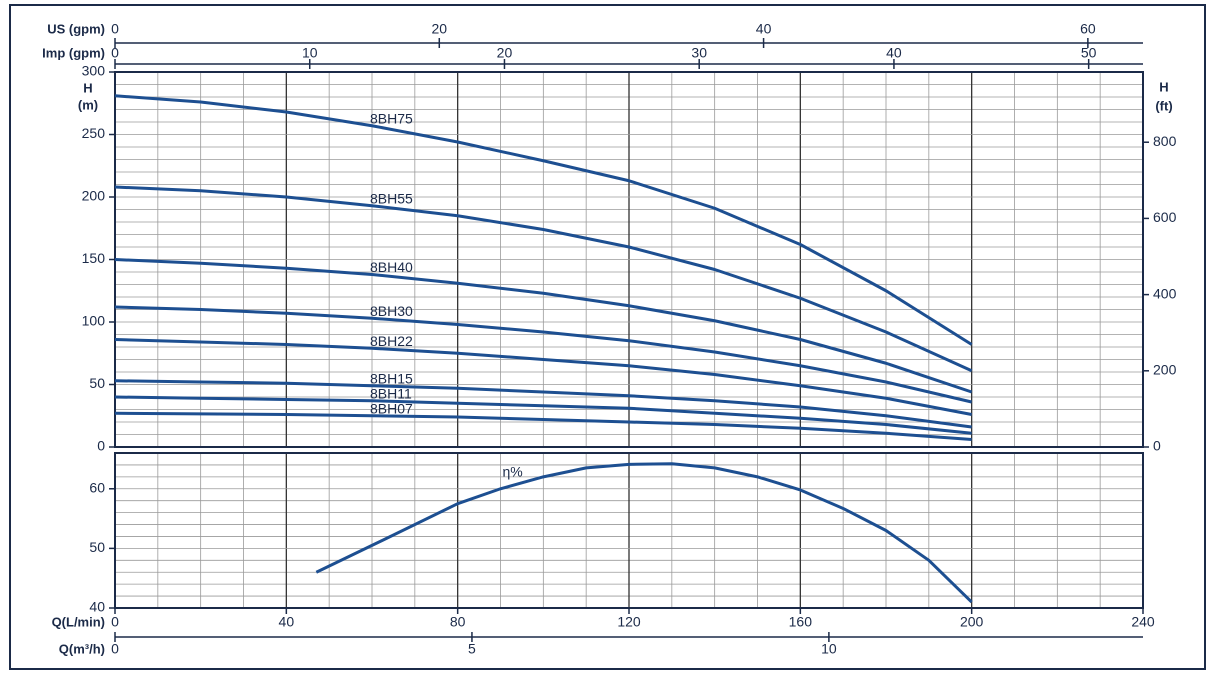 This screenshot has height=680, width=1216. What do you see at coordinates (699, 53) in the screenshot?
I see `tick-label: 30` at bounding box center [699, 53].